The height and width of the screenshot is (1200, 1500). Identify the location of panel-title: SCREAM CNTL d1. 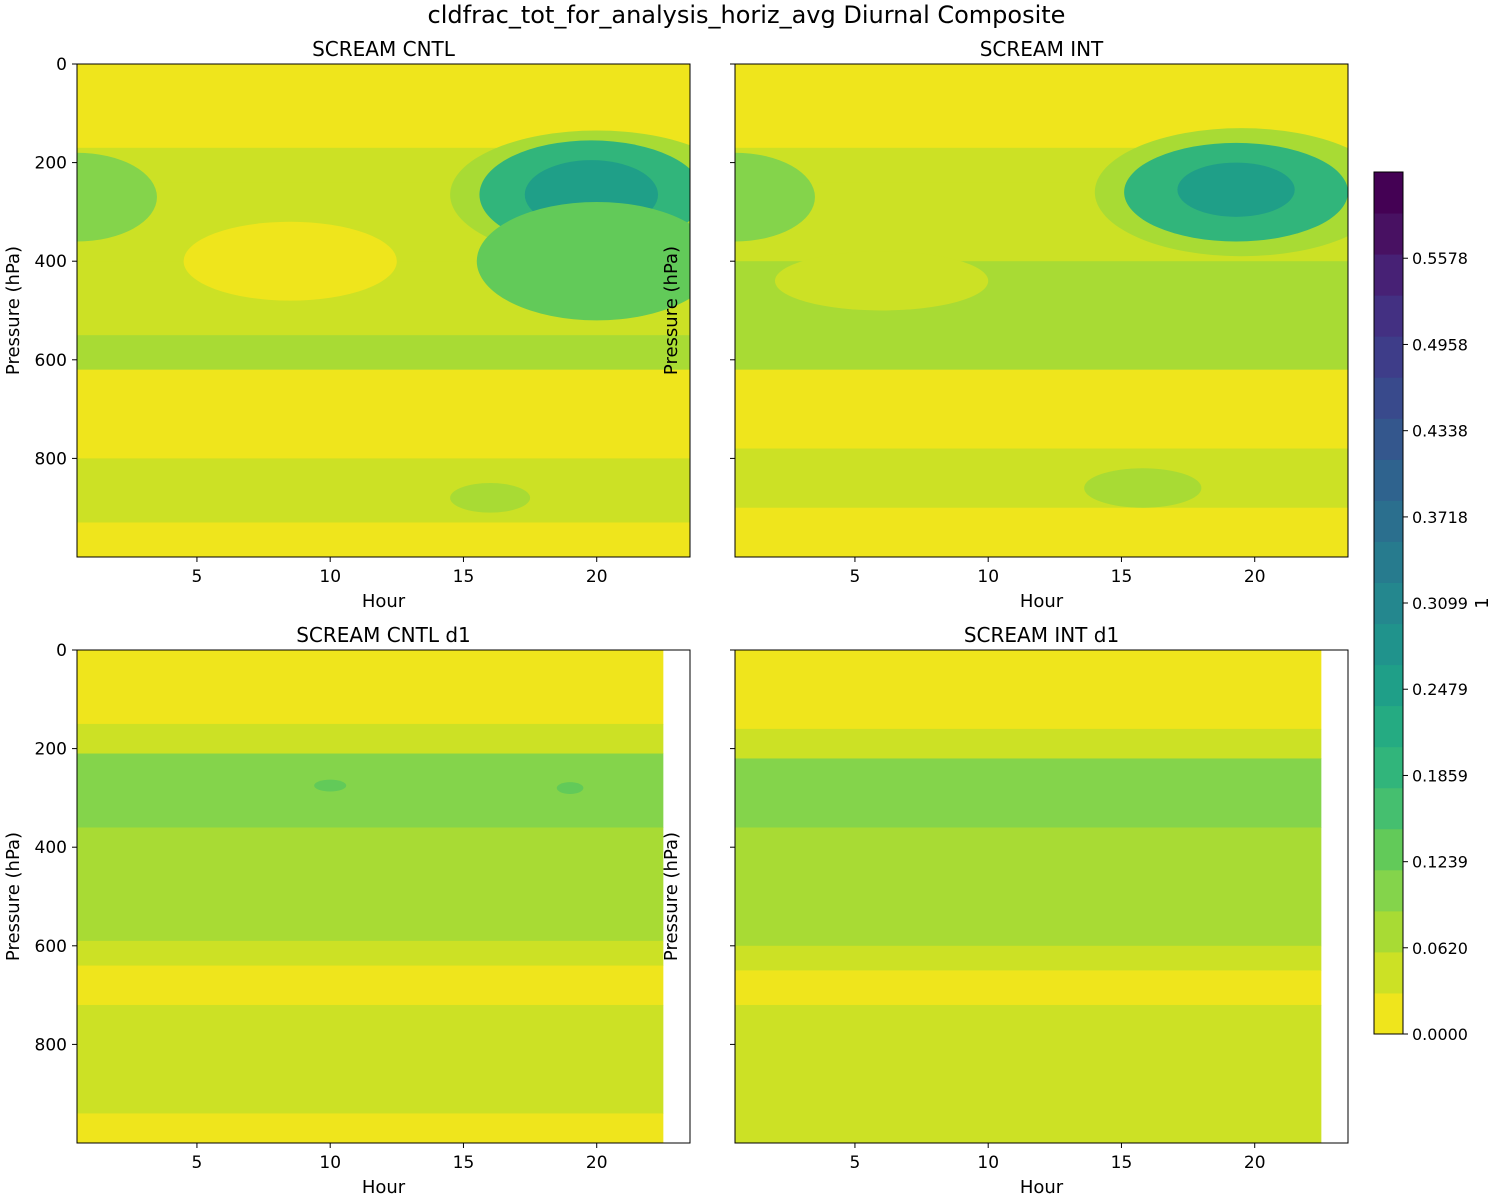
(383, 635).